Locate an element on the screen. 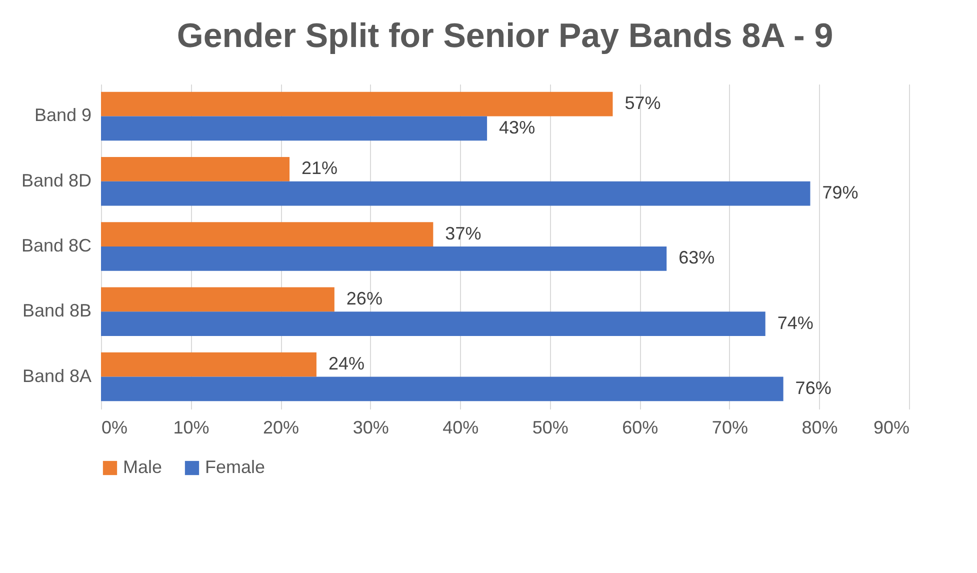 The width and height of the screenshot is (977, 573). x-tick-label: 10% is located at coordinates (191, 428).